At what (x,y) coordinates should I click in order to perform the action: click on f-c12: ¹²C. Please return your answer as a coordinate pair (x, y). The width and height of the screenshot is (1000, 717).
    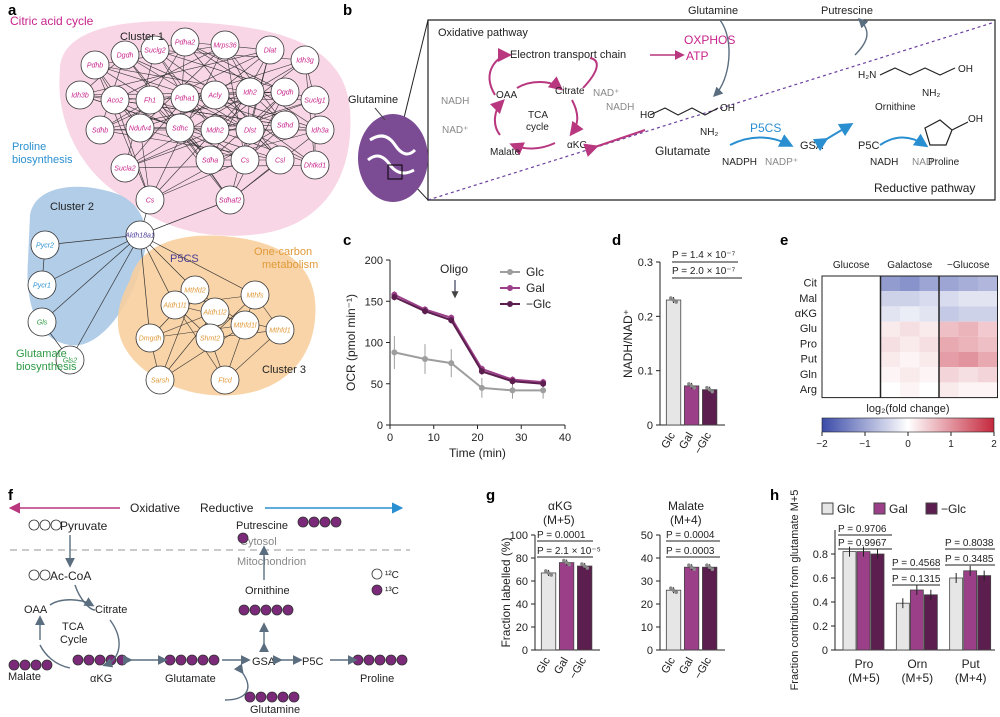
    Looking at the image, I should click on (392, 575).